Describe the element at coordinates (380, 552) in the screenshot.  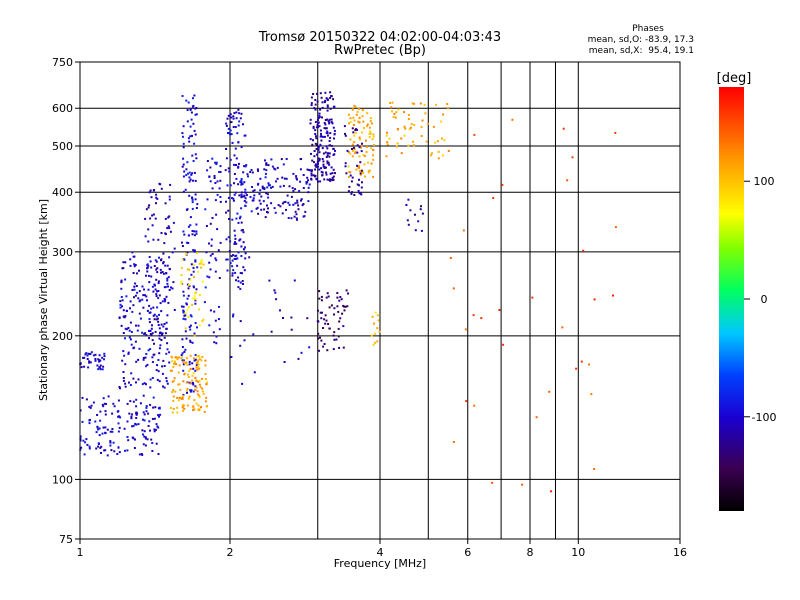
I see `x-tick-label: 4` at that location.